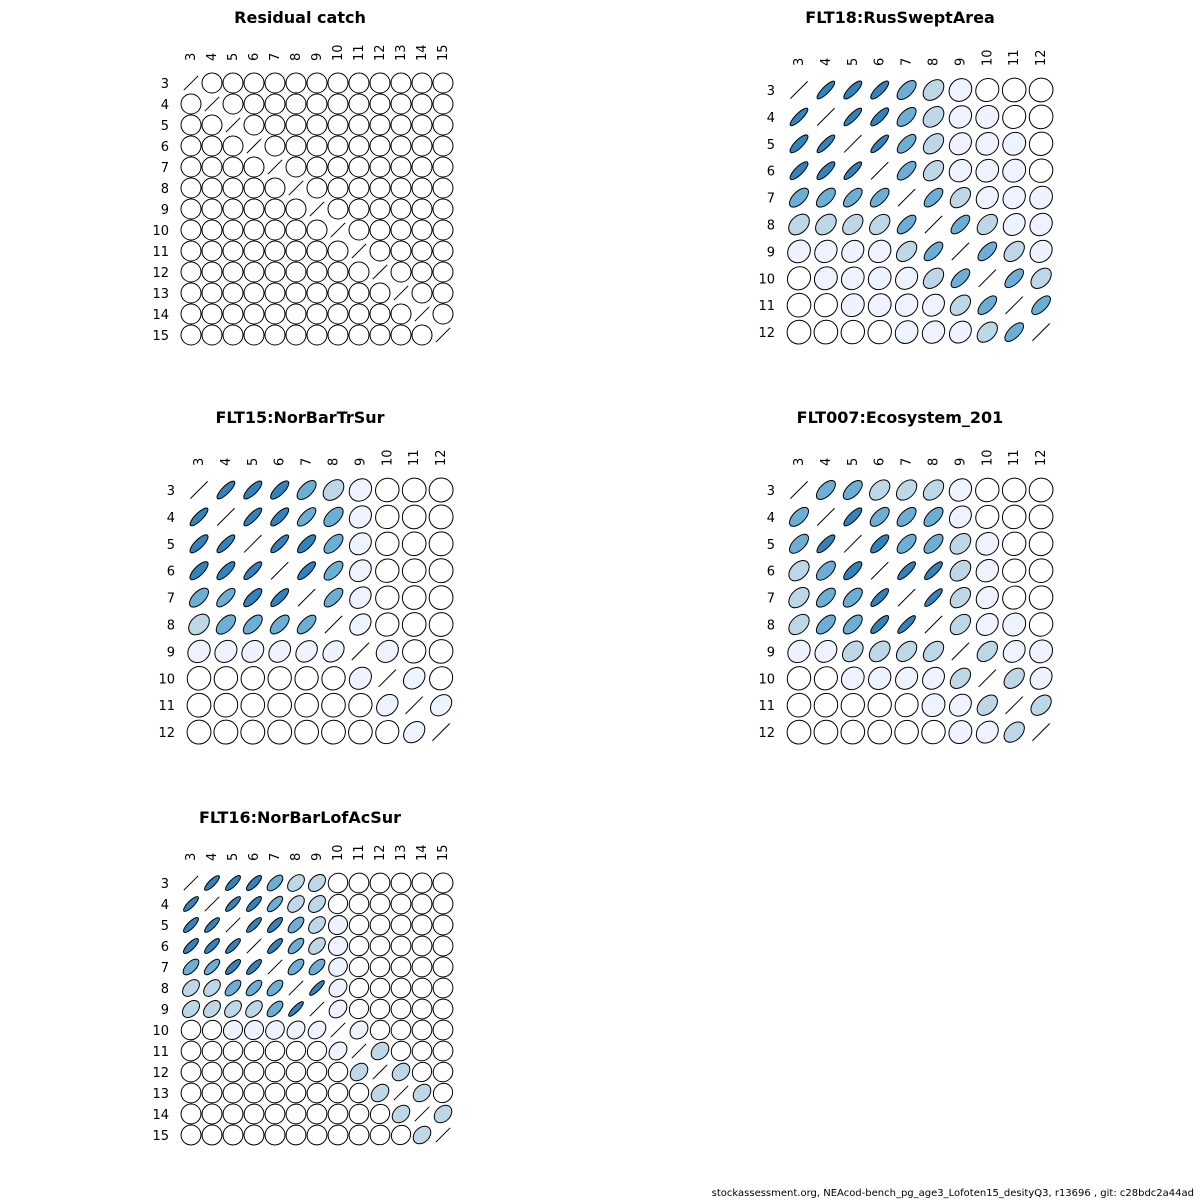 This screenshot has height=1200, width=1200. What do you see at coordinates (296, 57) in the screenshot?
I see `column-tick-label: 8` at bounding box center [296, 57].